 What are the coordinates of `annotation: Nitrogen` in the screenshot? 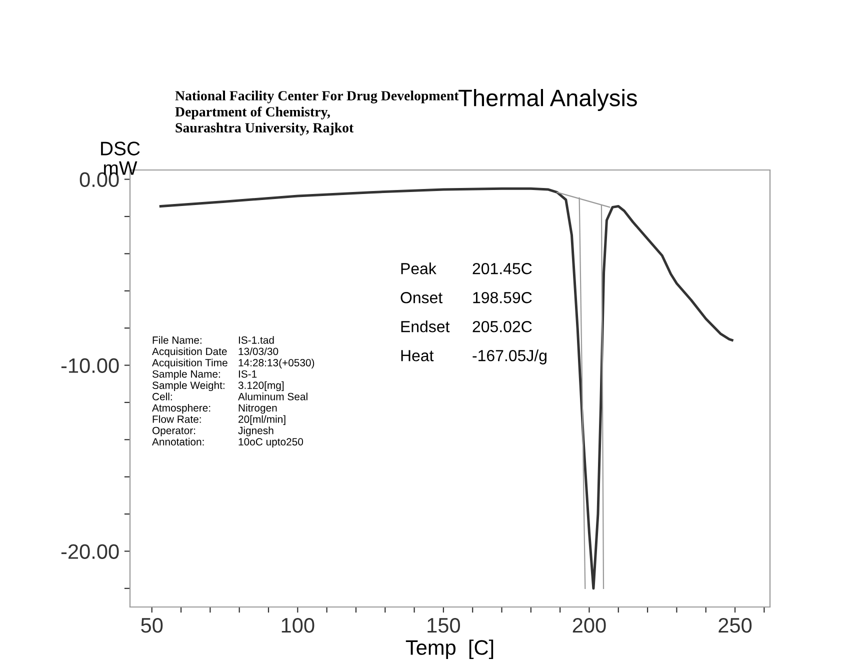 It's located at (257, 409).